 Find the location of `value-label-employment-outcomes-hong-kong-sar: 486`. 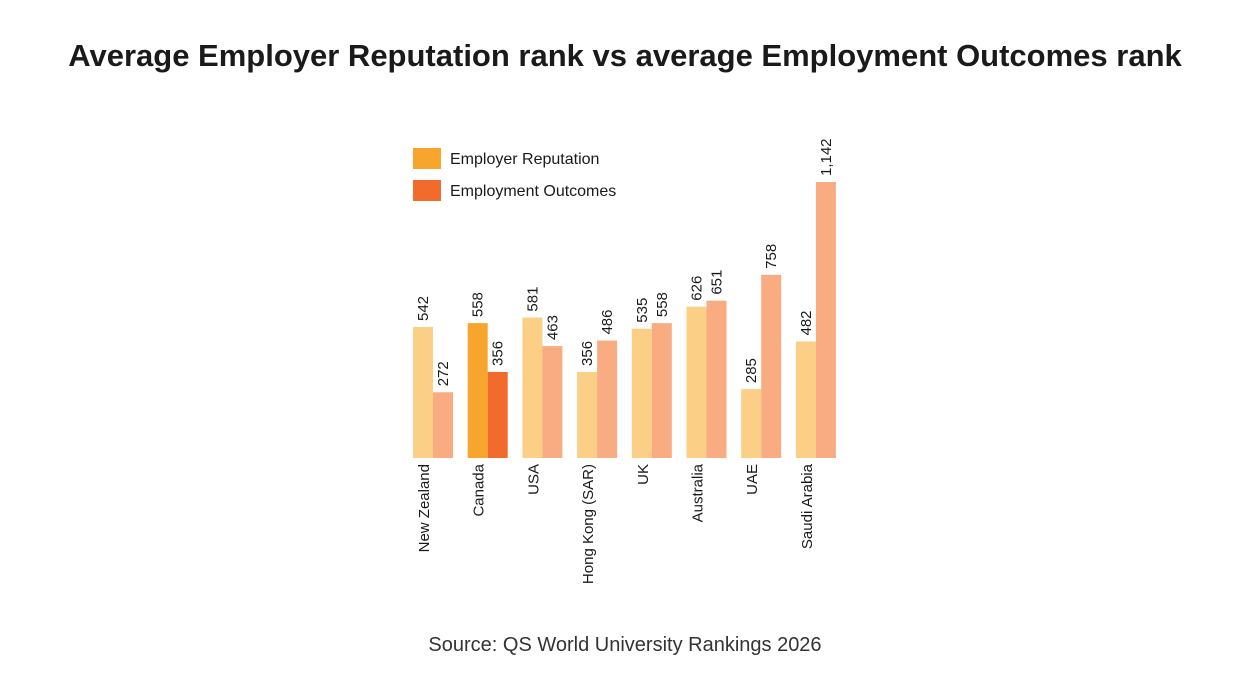

value-label-employment-outcomes-hong-kong-sar: 486 is located at coordinates (607, 322).